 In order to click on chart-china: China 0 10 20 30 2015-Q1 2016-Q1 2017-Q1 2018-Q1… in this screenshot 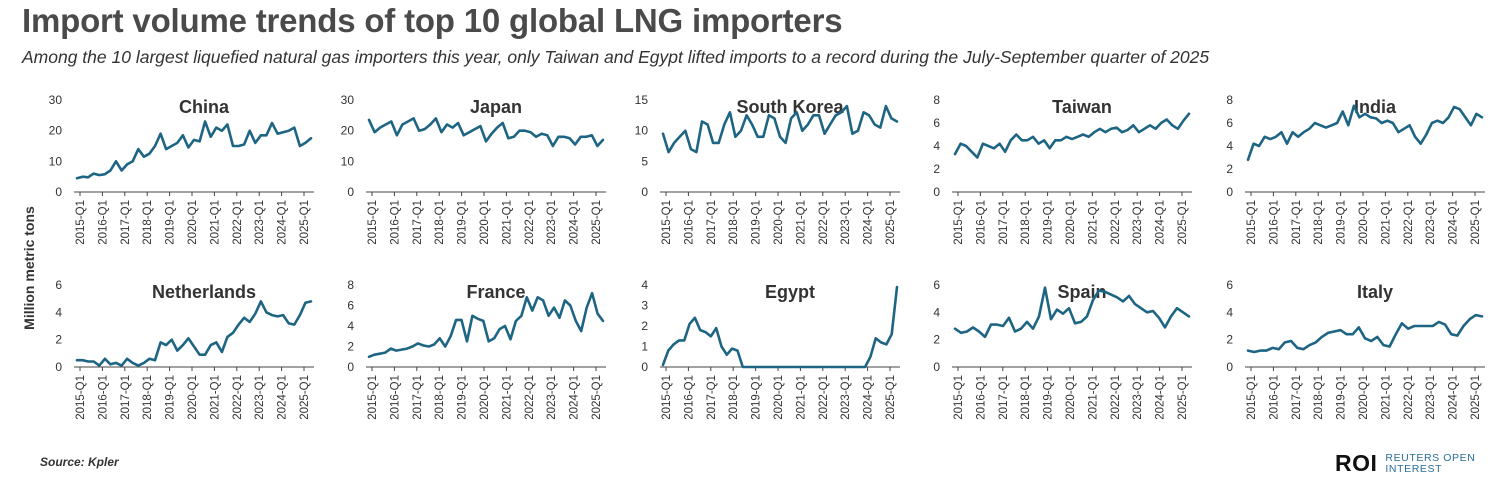, I will do `click(181, 169)`.